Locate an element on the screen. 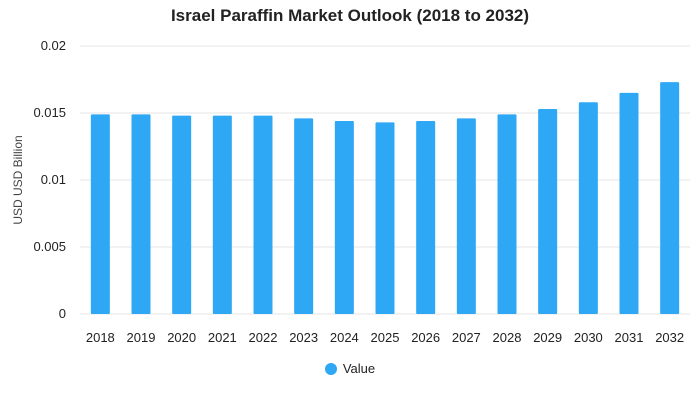 The height and width of the screenshot is (400, 700). bar-2024 is located at coordinates (344, 217).